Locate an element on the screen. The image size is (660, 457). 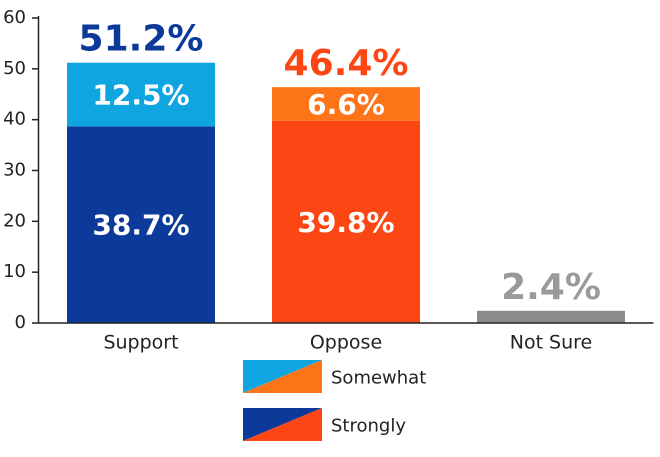
value-label: 39.8% is located at coordinates (345, 222).